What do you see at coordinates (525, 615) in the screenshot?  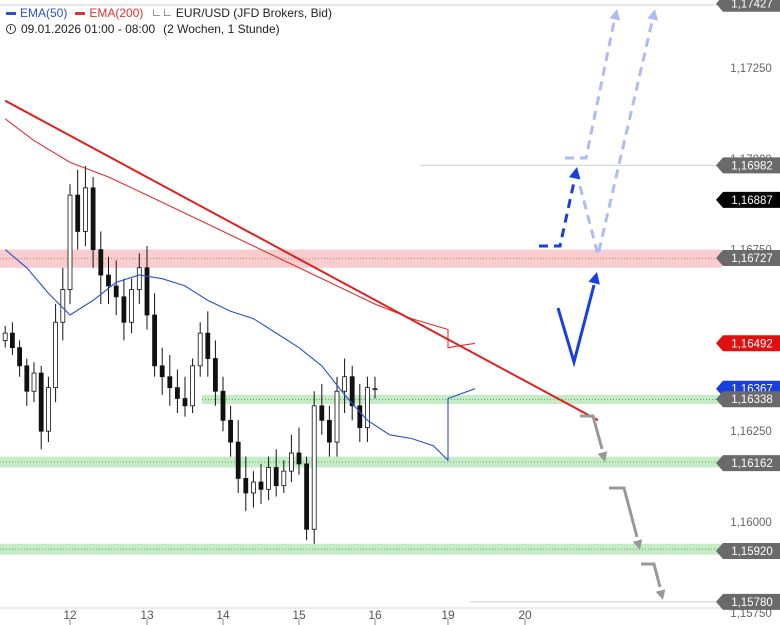 I see `x-tick-label: 20` at bounding box center [525, 615].